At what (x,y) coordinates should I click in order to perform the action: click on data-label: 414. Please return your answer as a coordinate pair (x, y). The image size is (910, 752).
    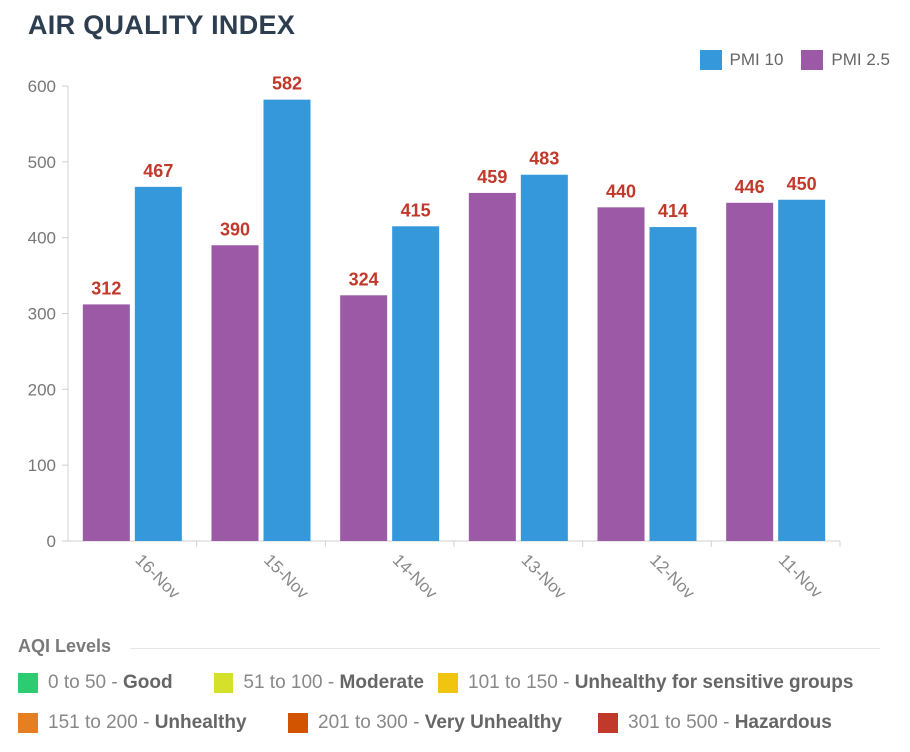
    Looking at the image, I should click on (673, 211).